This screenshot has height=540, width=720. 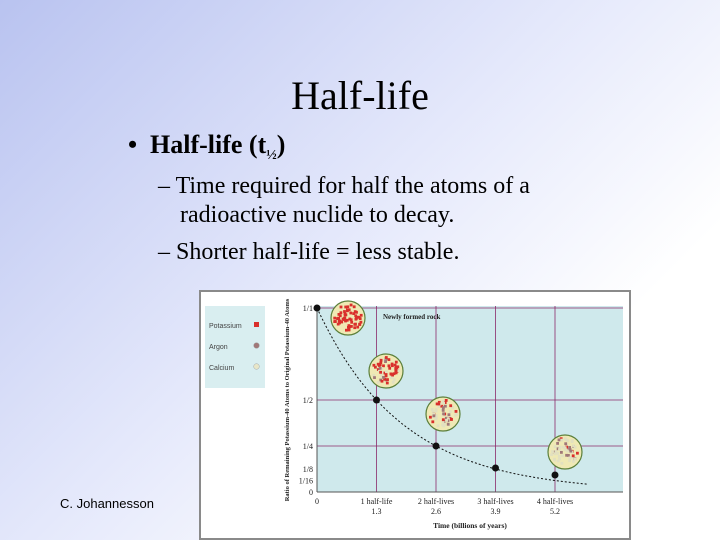 What do you see at coordinates (308, 446) in the screenshot?
I see `y-tick-label: 1/4` at bounding box center [308, 446].